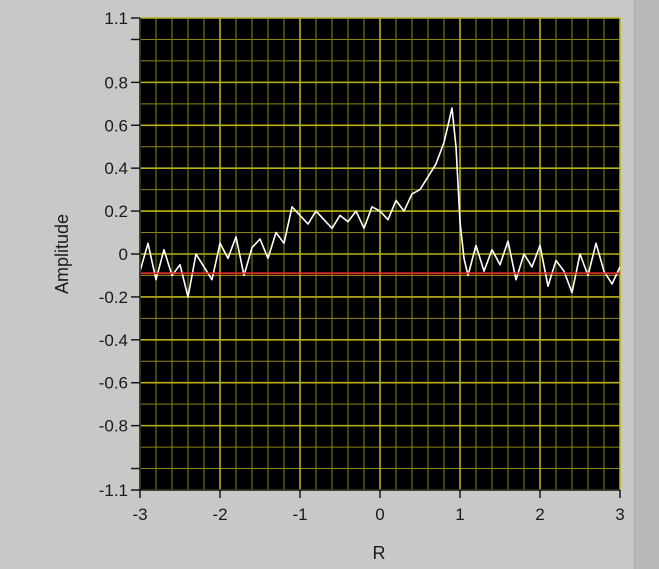 The image size is (659, 569). I want to click on y-tick-label: -0.2, so click(113, 297).